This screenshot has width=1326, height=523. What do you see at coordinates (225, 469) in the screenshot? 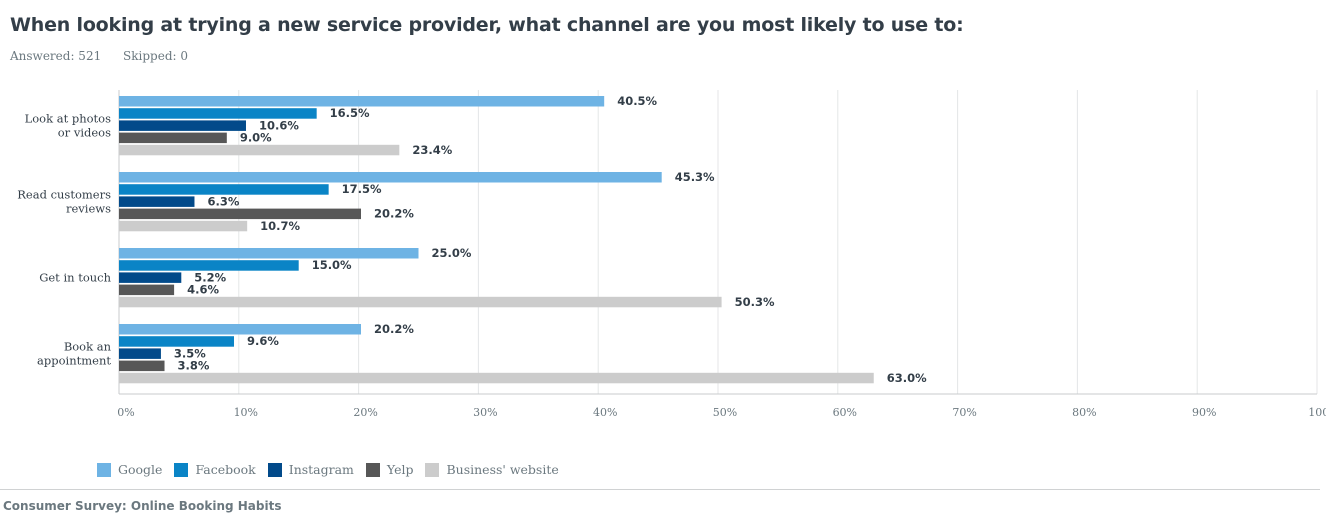
I see `legend-label: Facebook` at bounding box center [225, 469].